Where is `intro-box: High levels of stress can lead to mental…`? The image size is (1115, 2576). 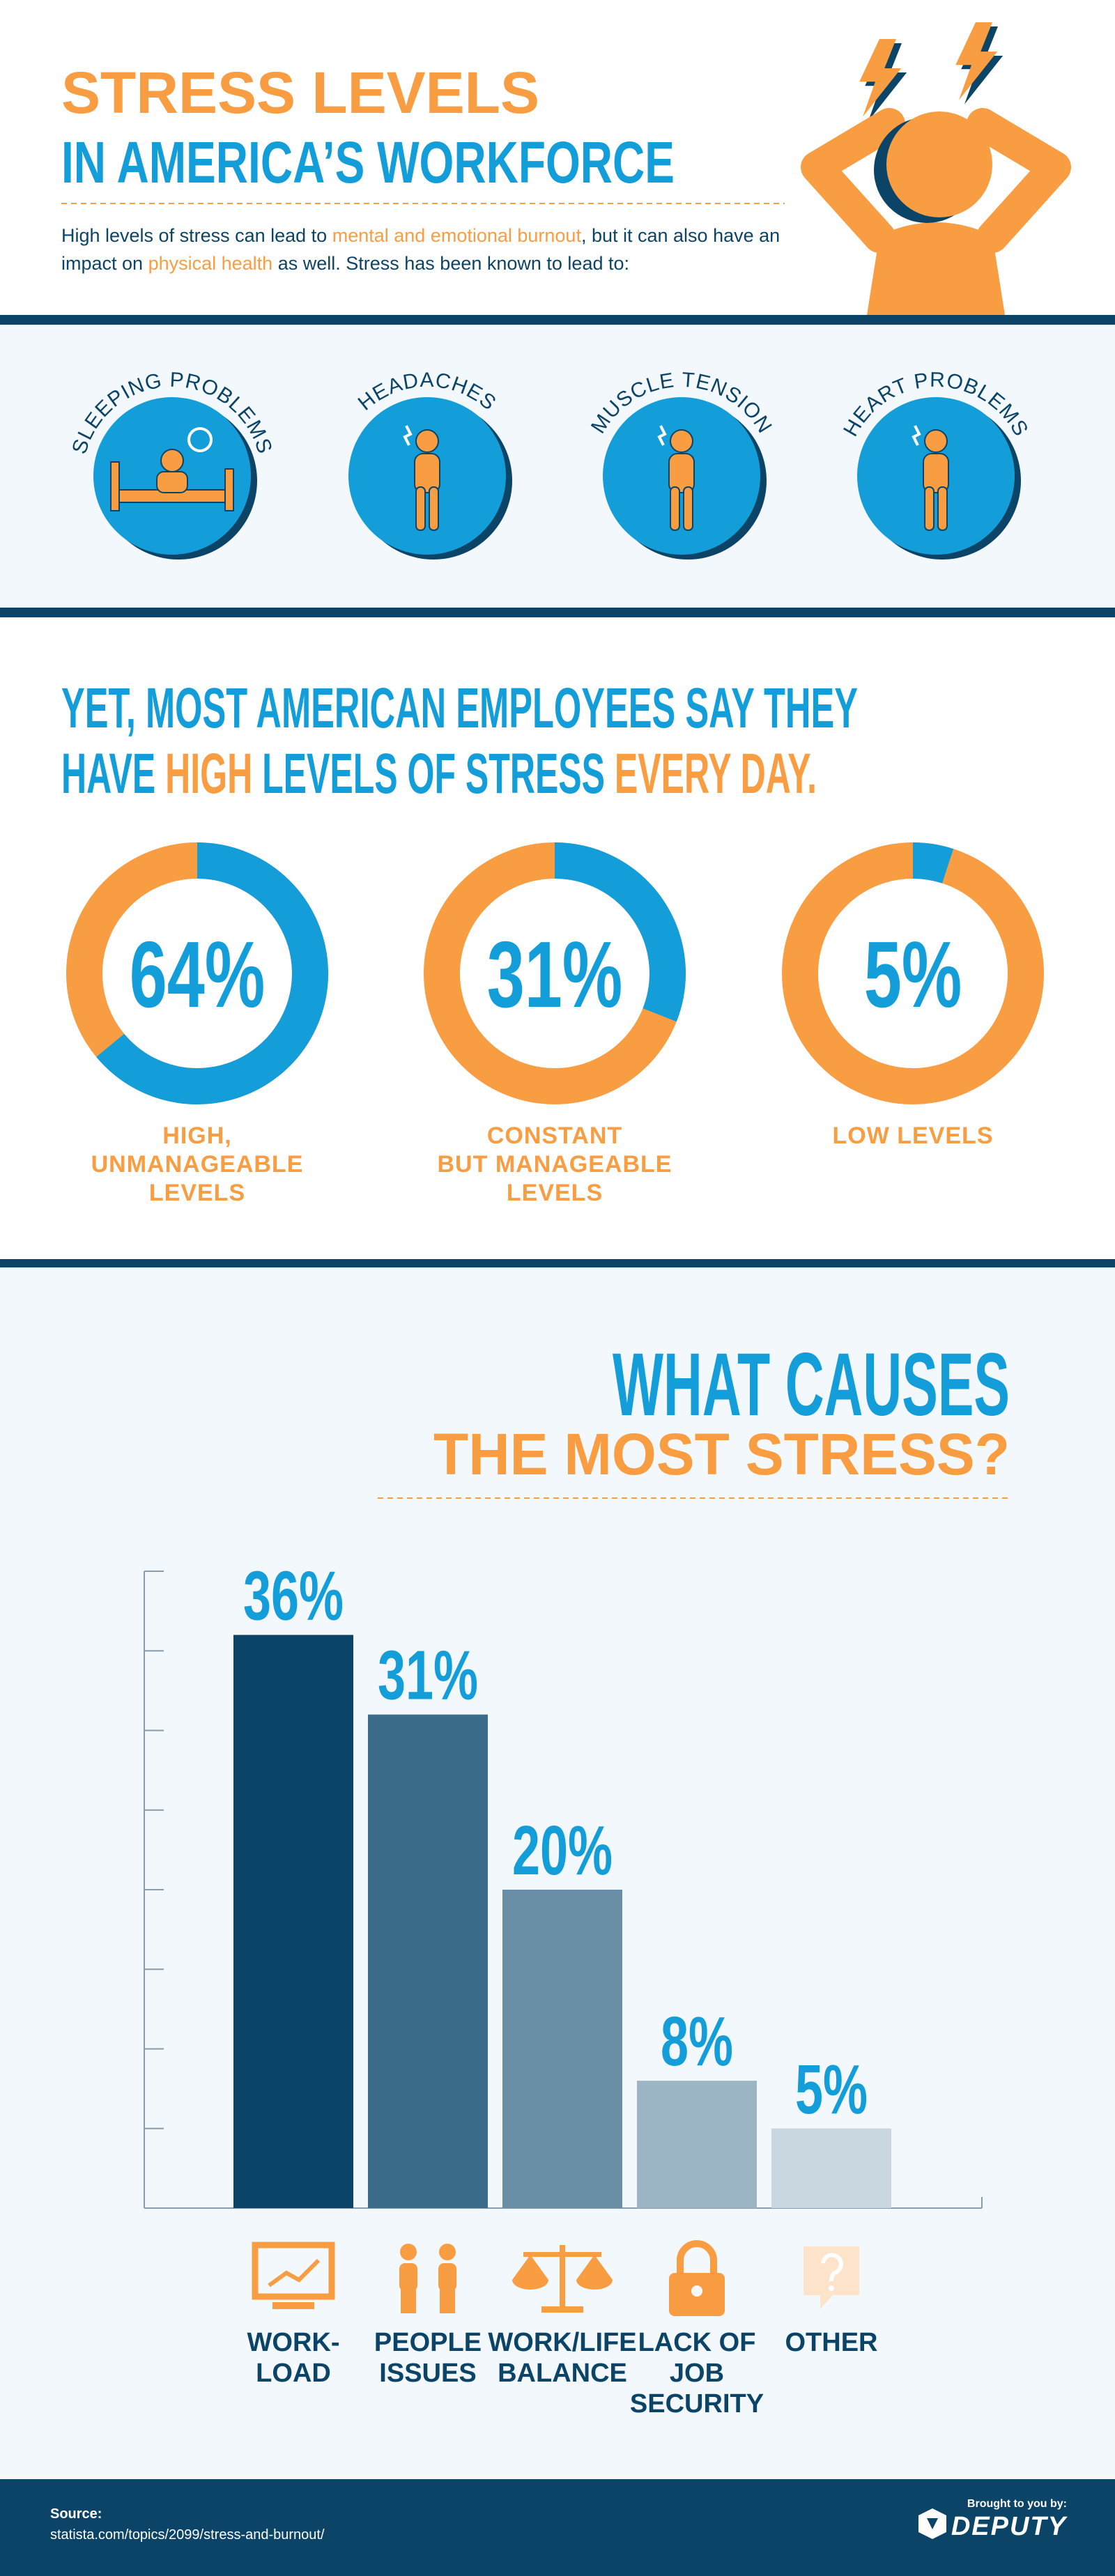 intro-box: High levels of stress can lead to mental… is located at coordinates (437, 249).